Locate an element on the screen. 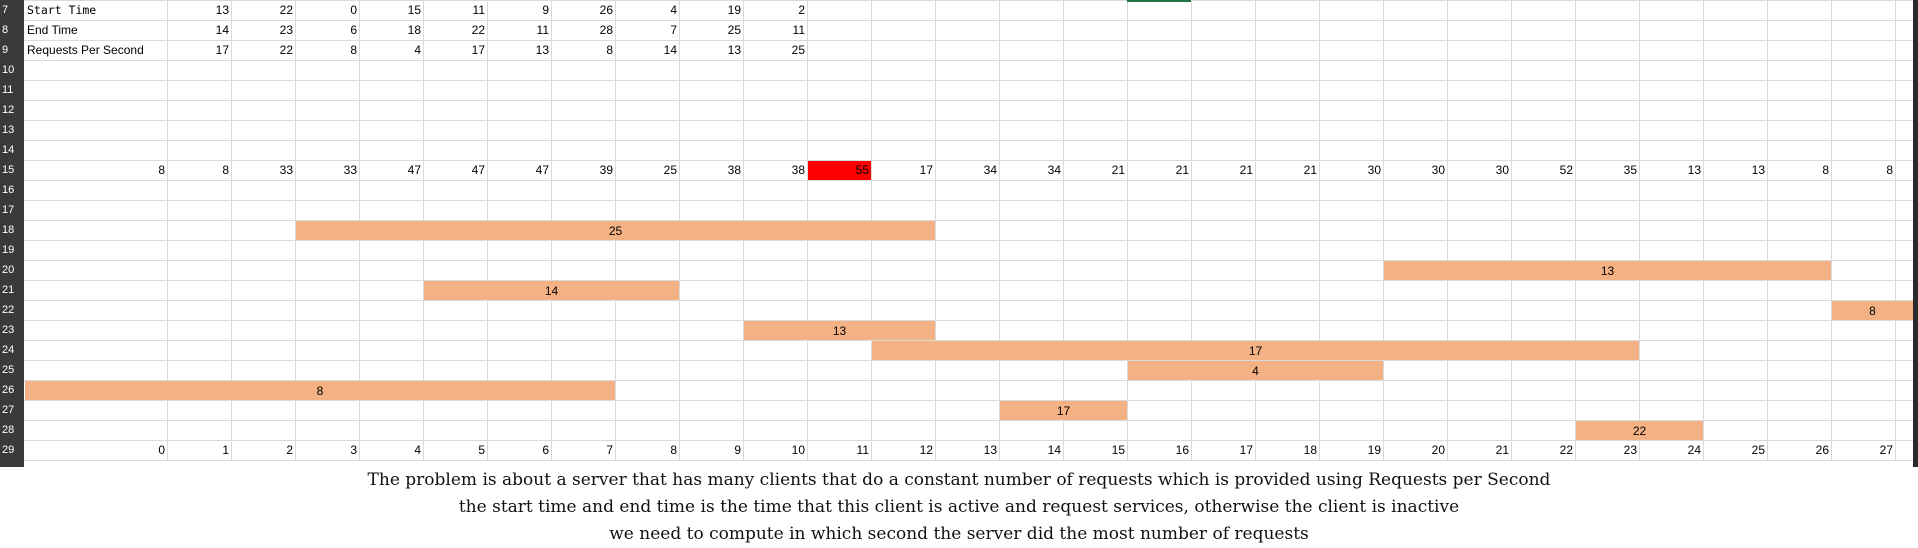 The height and width of the screenshot is (548, 1918). time-axis-cell: 8 is located at coordinates (673, 450).